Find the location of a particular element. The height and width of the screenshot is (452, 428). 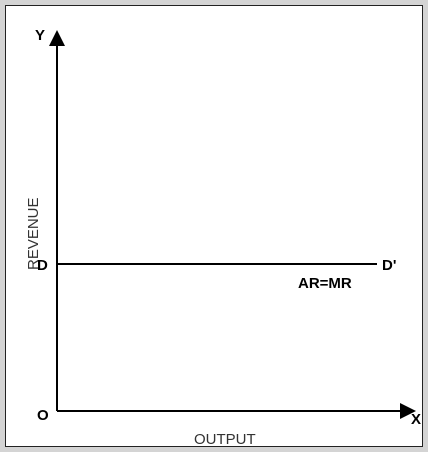

line-end-label: D' is located at coordinates (389, 265).